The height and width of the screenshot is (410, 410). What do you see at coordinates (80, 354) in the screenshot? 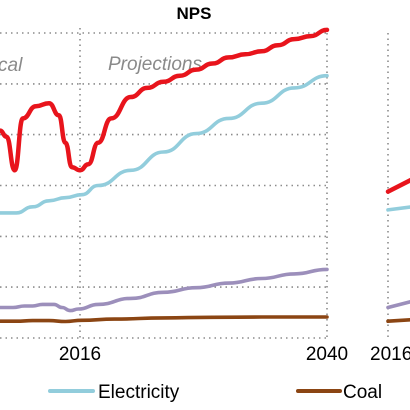
I see `x-tick-2016: 2016` at bounding box center [80, 354].